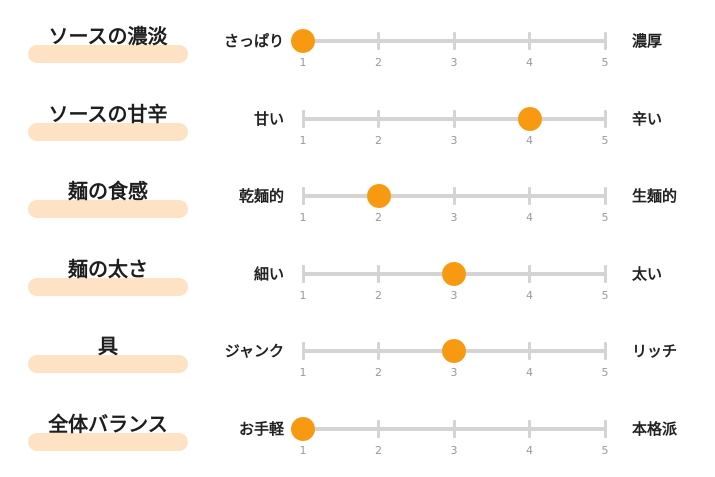 The image size is (715, 477). I want to click on category-title: 麺の食感, so click(108, 191).